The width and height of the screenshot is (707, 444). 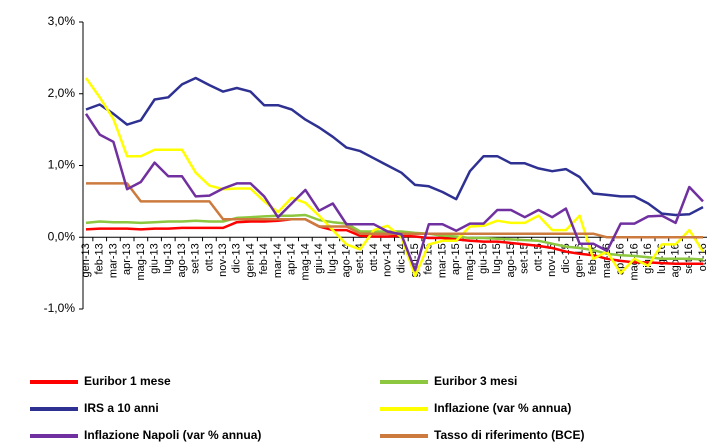 I want to click on legend-label: Tasso di riferimento (BCE), so click(x=509, y=435).